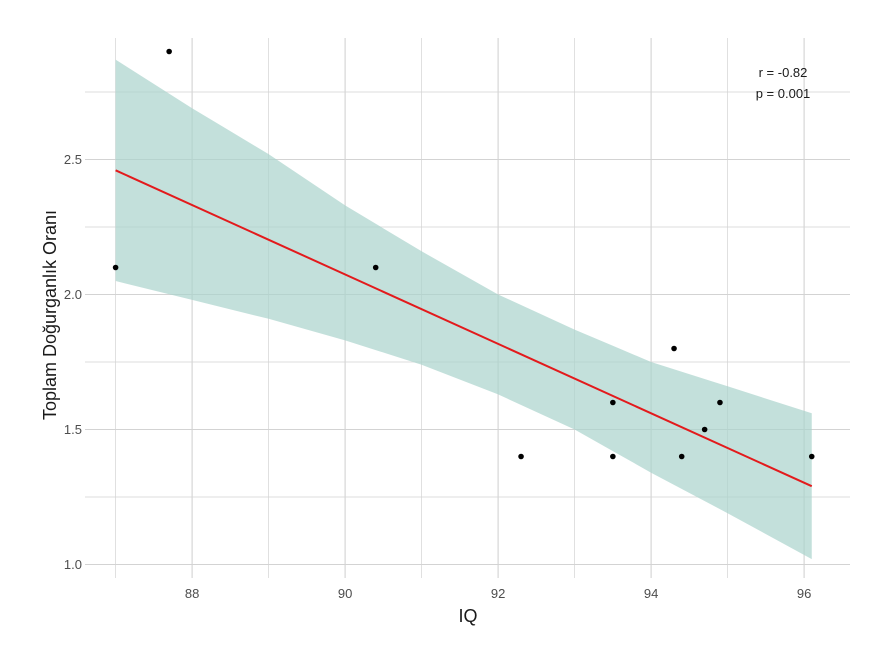 The height and width of the screenshot is (665, 889). What do you see at coordinates (50, 315) in the screenshot?
I see `y-axis-title: Toplam Doğurganlık Oranı` at bounding box center [50, 315].